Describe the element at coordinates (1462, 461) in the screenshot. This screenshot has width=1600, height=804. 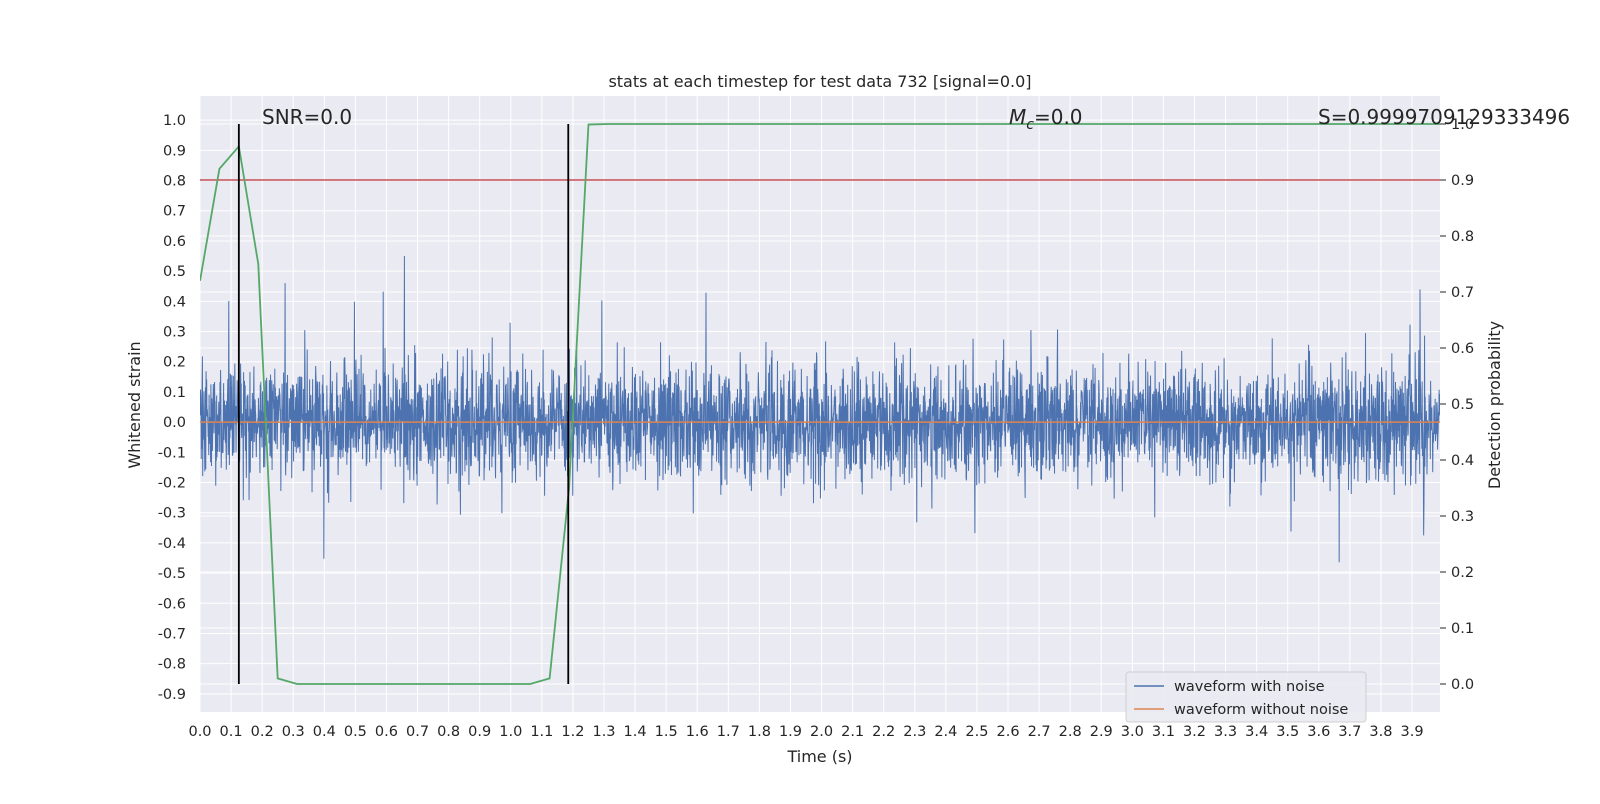
I see `y2-tick-label: 0.4` at that location.